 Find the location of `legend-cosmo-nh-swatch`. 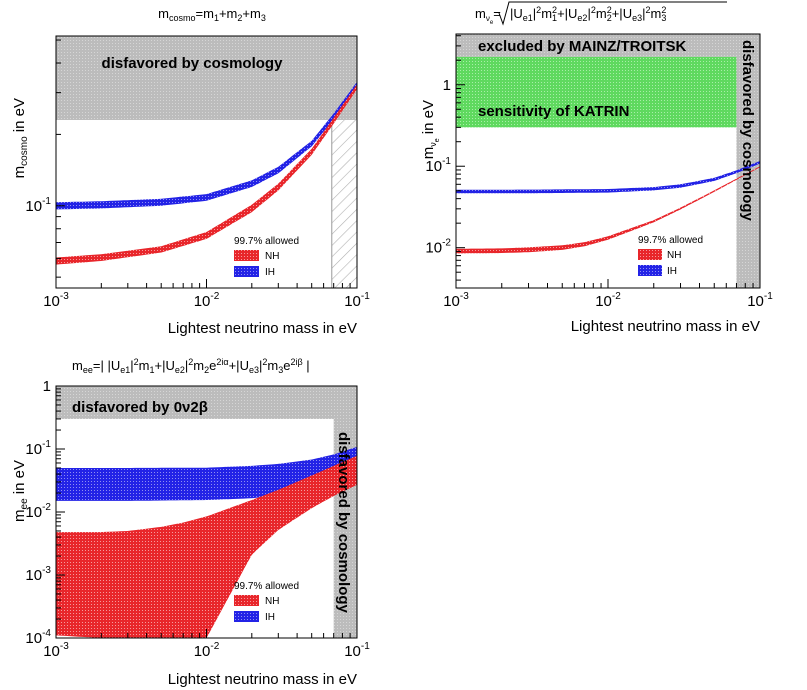

legend-cosmo-nh-swatch is located at coordinates (246, 255).